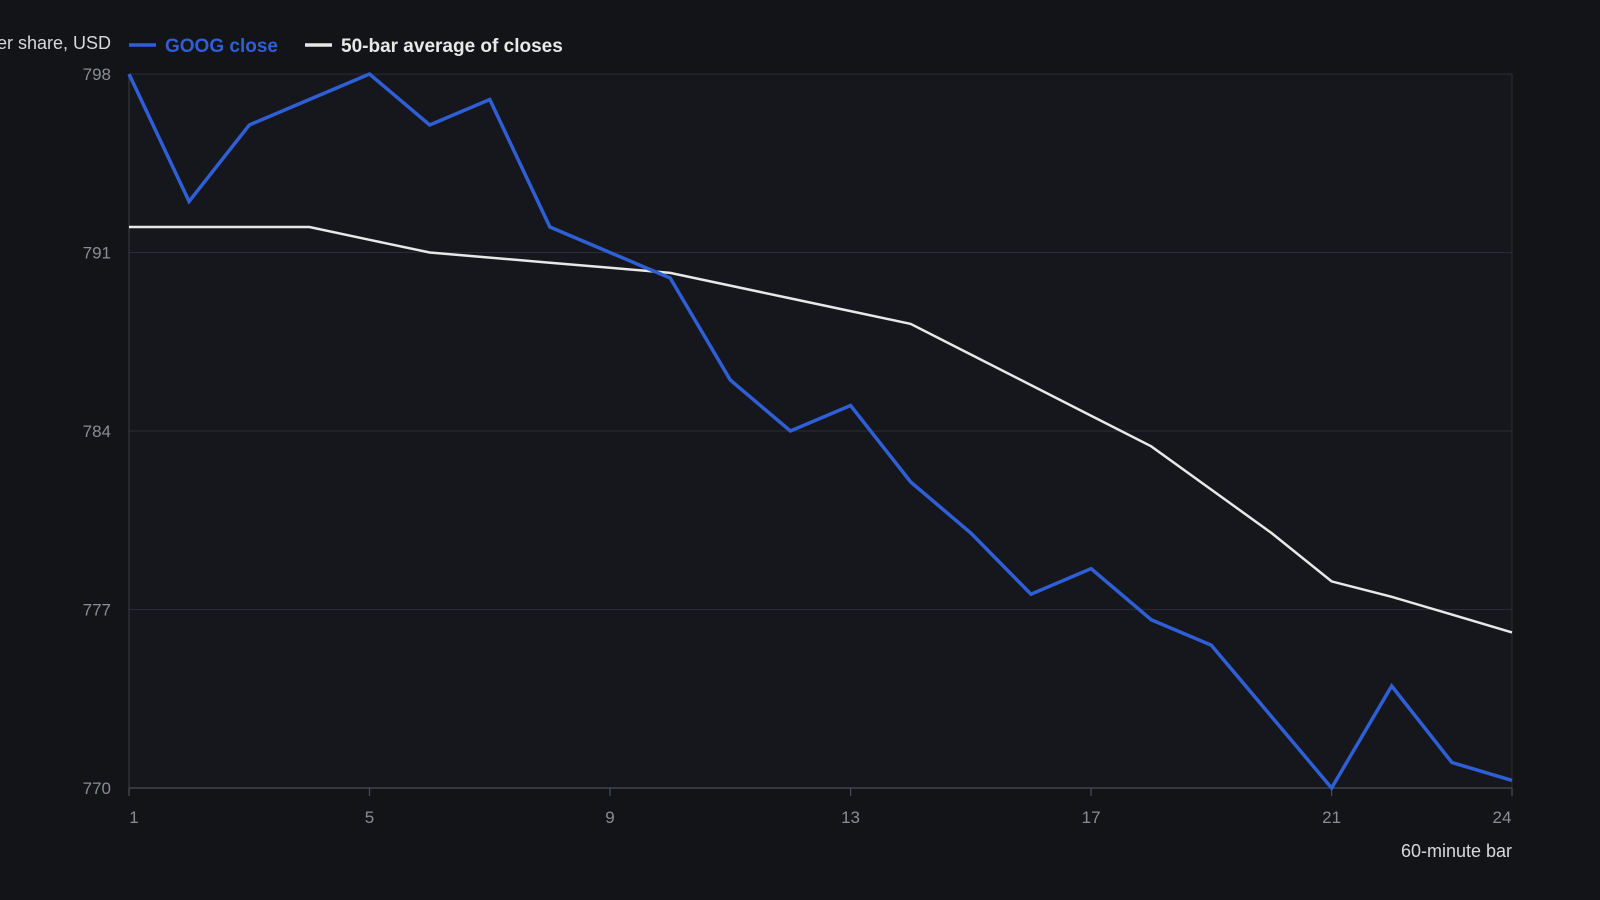 Image resolution: width=1600 pixels, height=900 pixels. Describe the element at coordinates (1456, 851) in the screenshot. I see `x-axis-label: 60-minute bar` at that location.